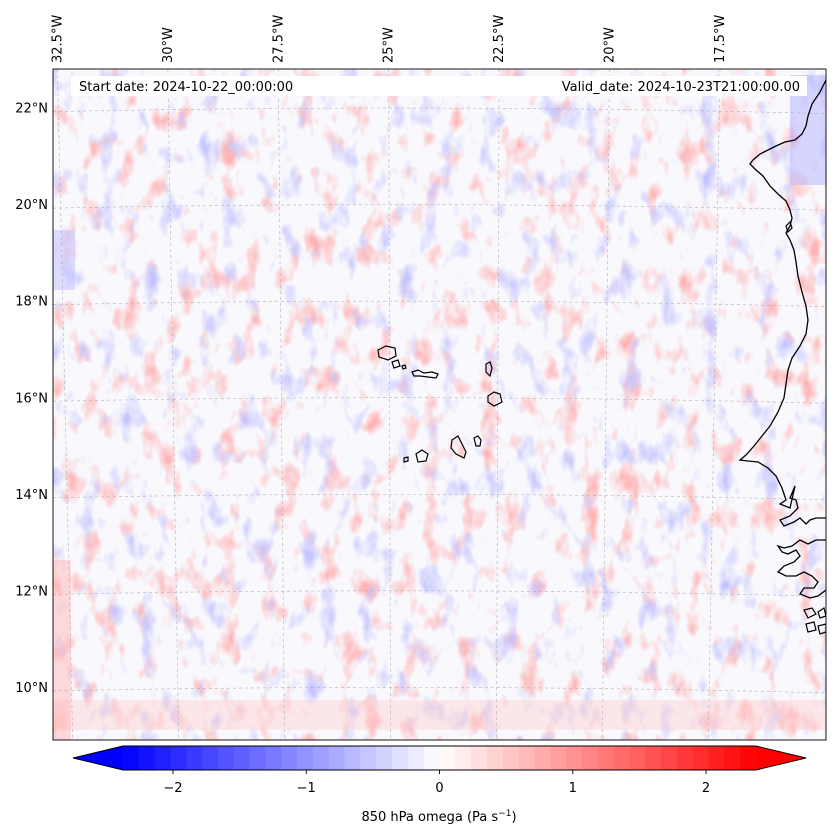  I want to click on latitude-label: 20°N, so click(31, 205).